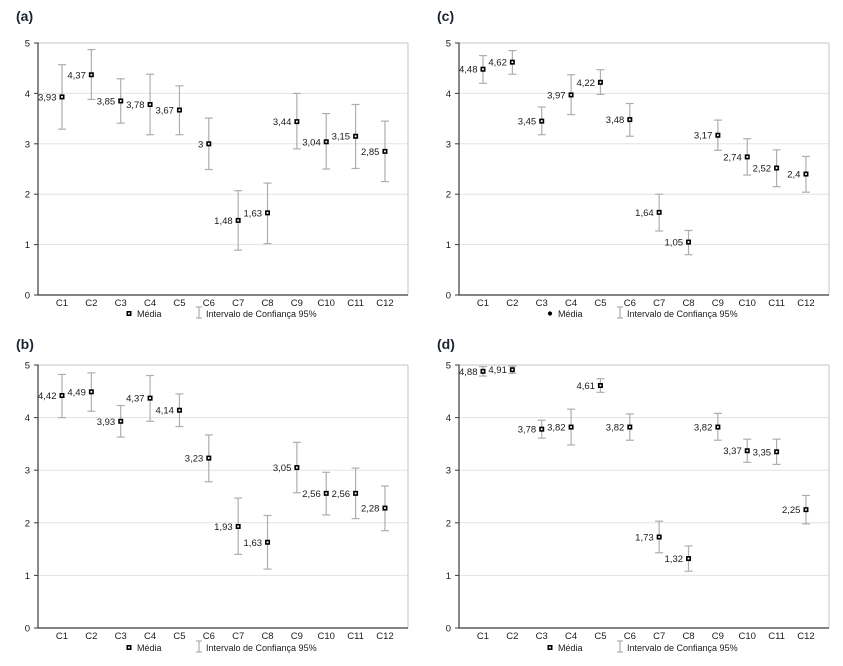 The image size is (843, 666). Describe the element at coordinates (762, 452) in the screenshot. I see `svg-text: 3,35` at that location.